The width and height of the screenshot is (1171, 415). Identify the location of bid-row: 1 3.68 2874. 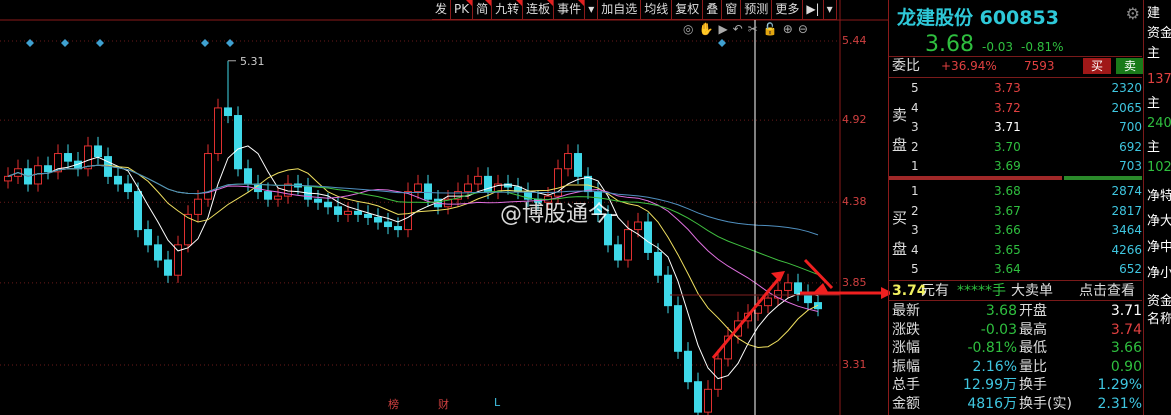
(1015, 191).